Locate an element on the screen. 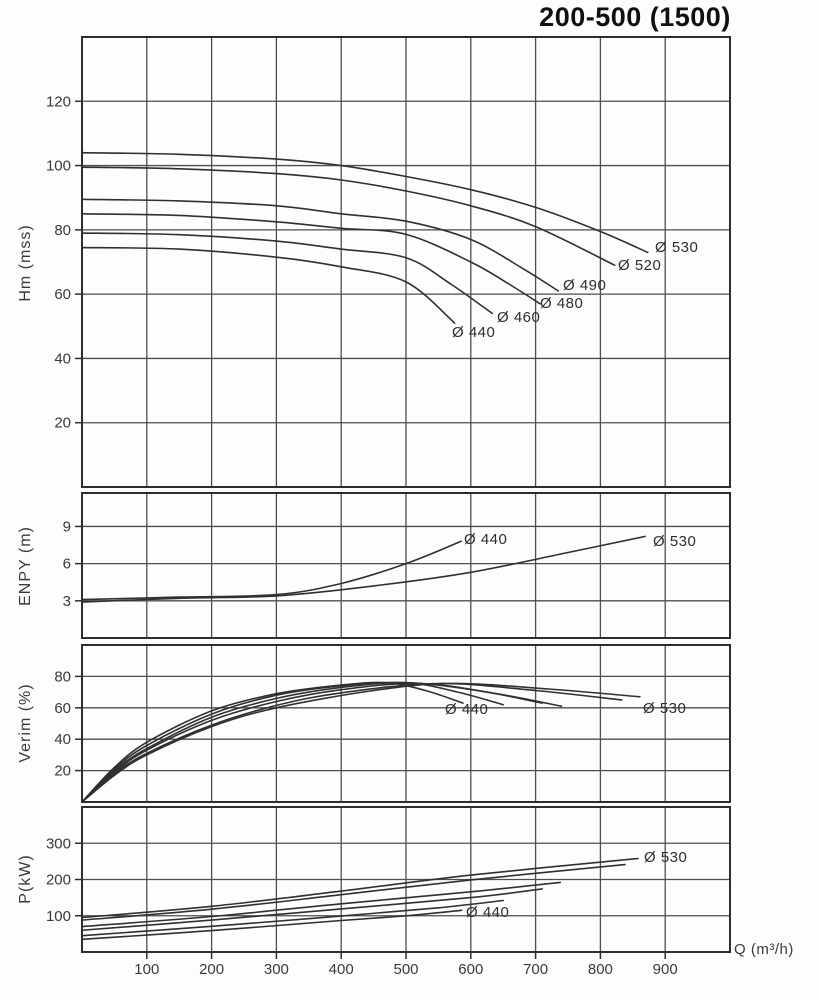  x-tick-label: 200 is located at coordinates (211, 969).